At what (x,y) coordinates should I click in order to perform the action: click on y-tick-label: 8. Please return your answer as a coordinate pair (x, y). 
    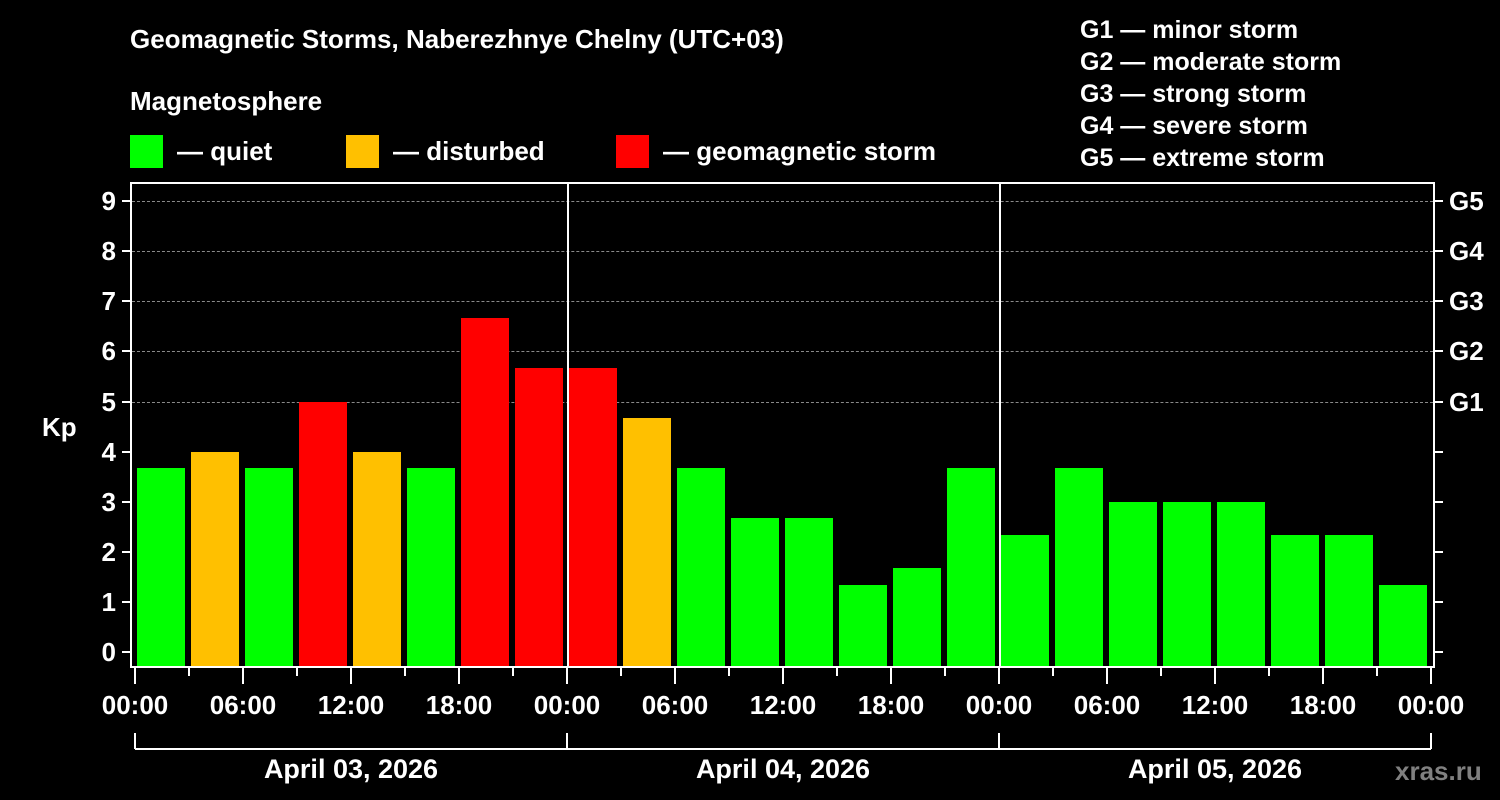
    Looking at the image, I should click on (108, 251).